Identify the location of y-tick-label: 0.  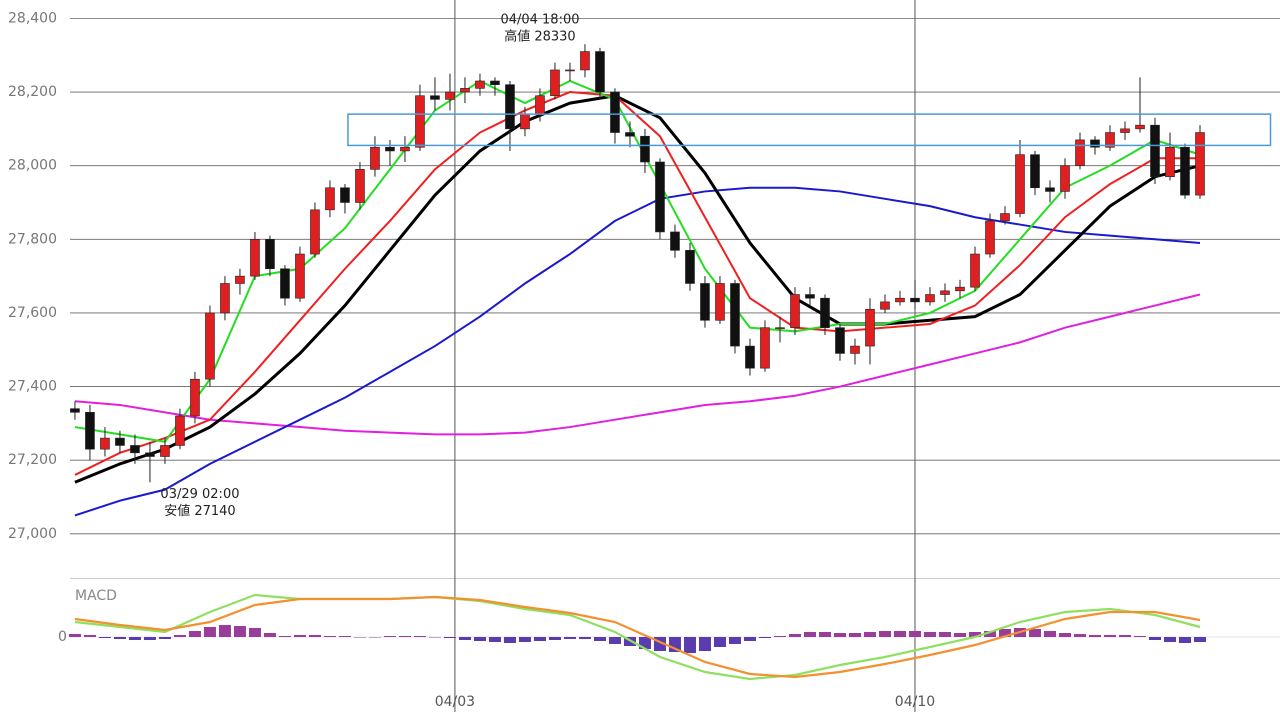
(62, 637).